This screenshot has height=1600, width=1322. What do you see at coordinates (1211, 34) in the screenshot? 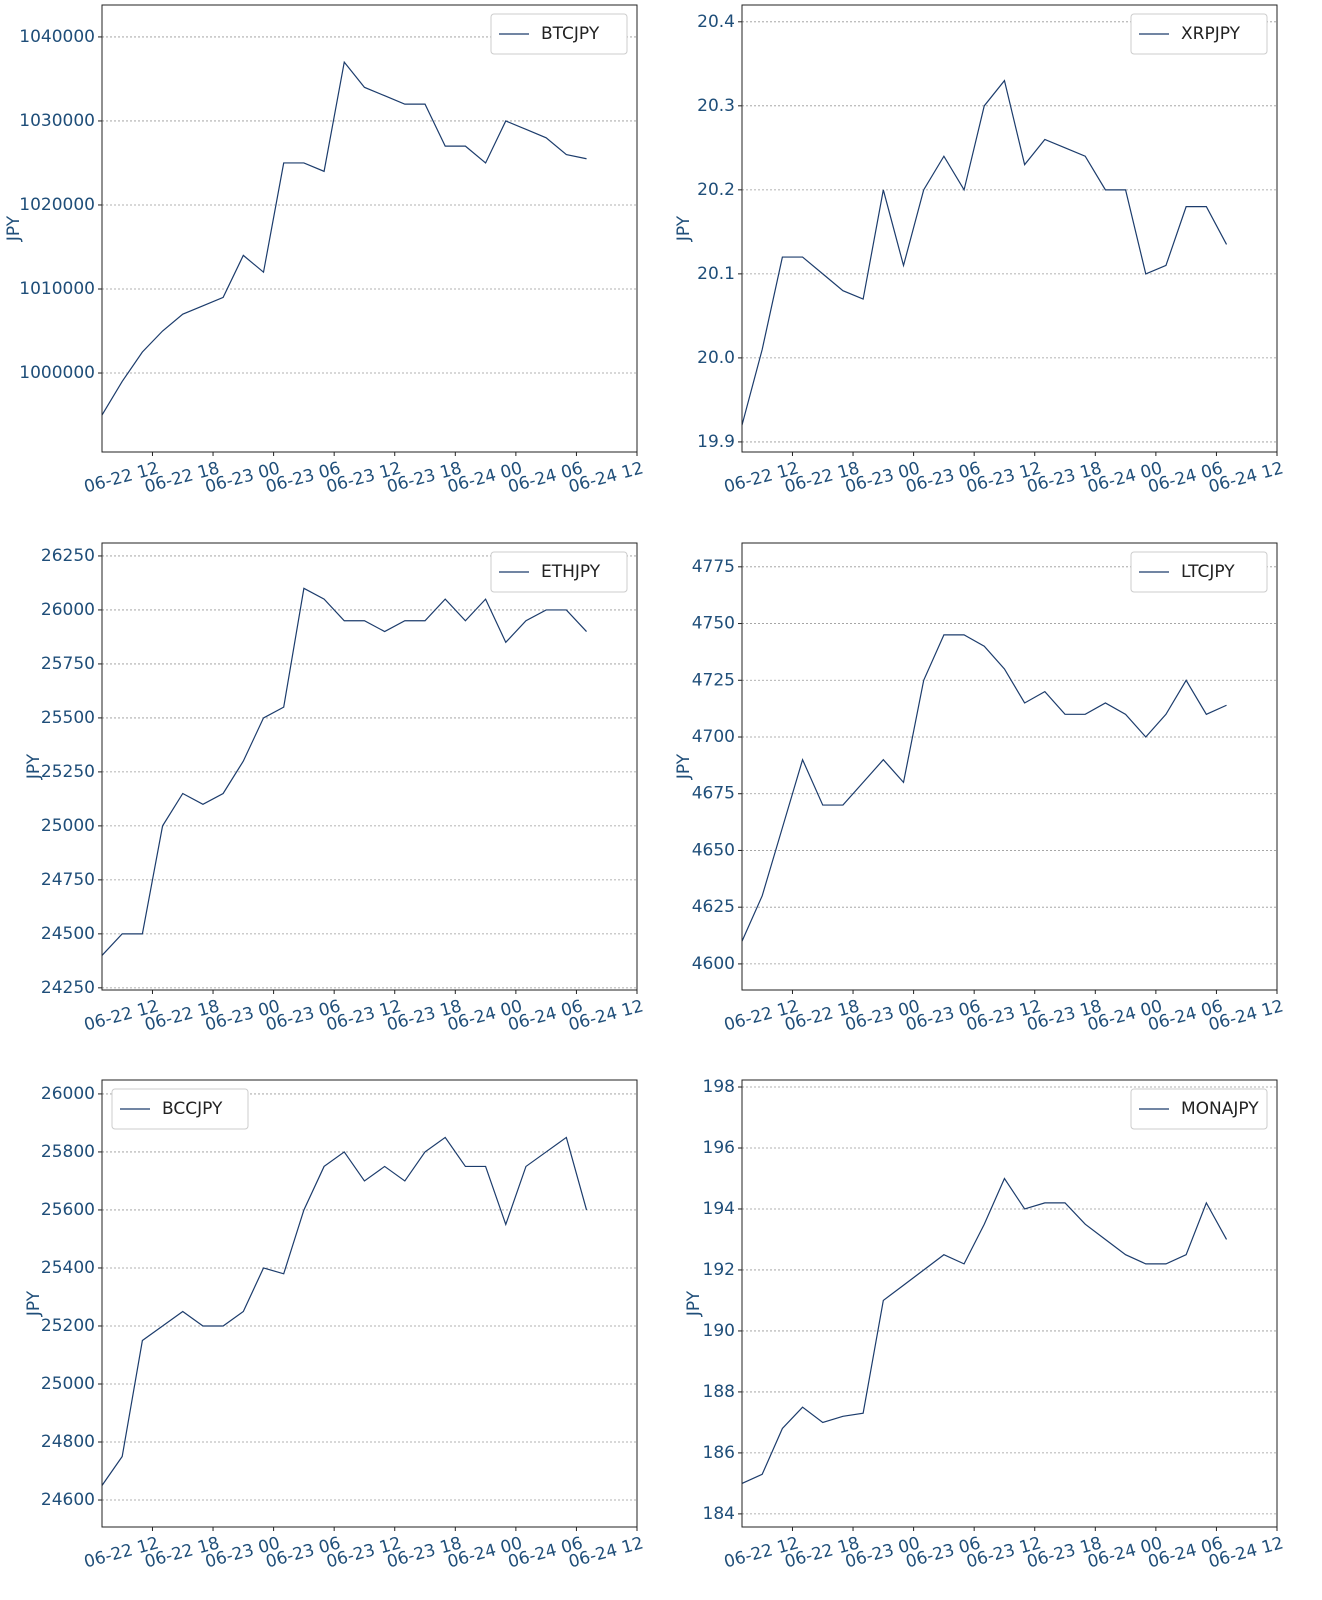
I see `legend-label: XRPJPY` at bounding box center [1211, 34].